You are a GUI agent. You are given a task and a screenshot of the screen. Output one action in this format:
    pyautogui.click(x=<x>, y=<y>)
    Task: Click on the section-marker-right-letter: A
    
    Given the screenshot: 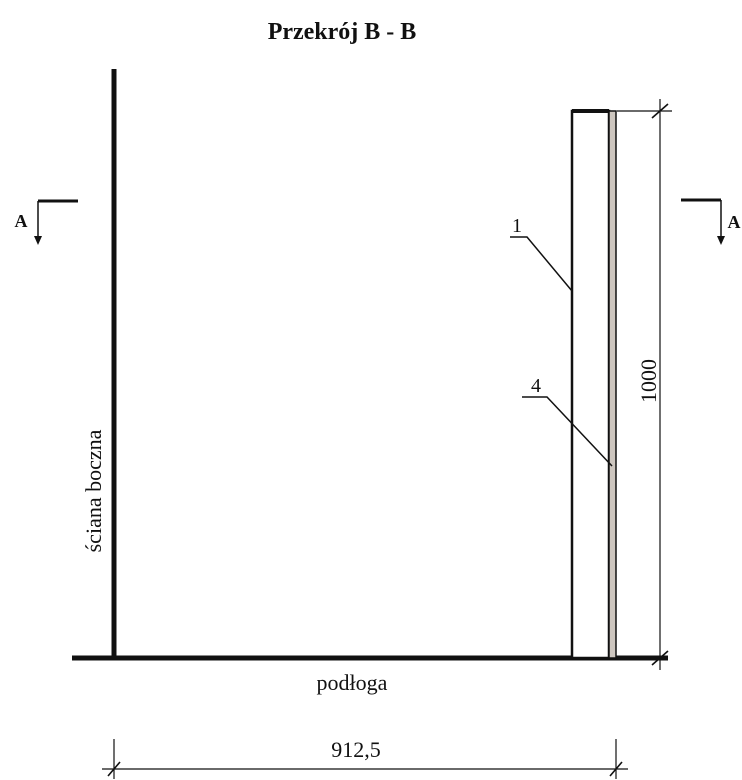 What is the action you would take?
    pyautogui.click(x=734, y=222)
    